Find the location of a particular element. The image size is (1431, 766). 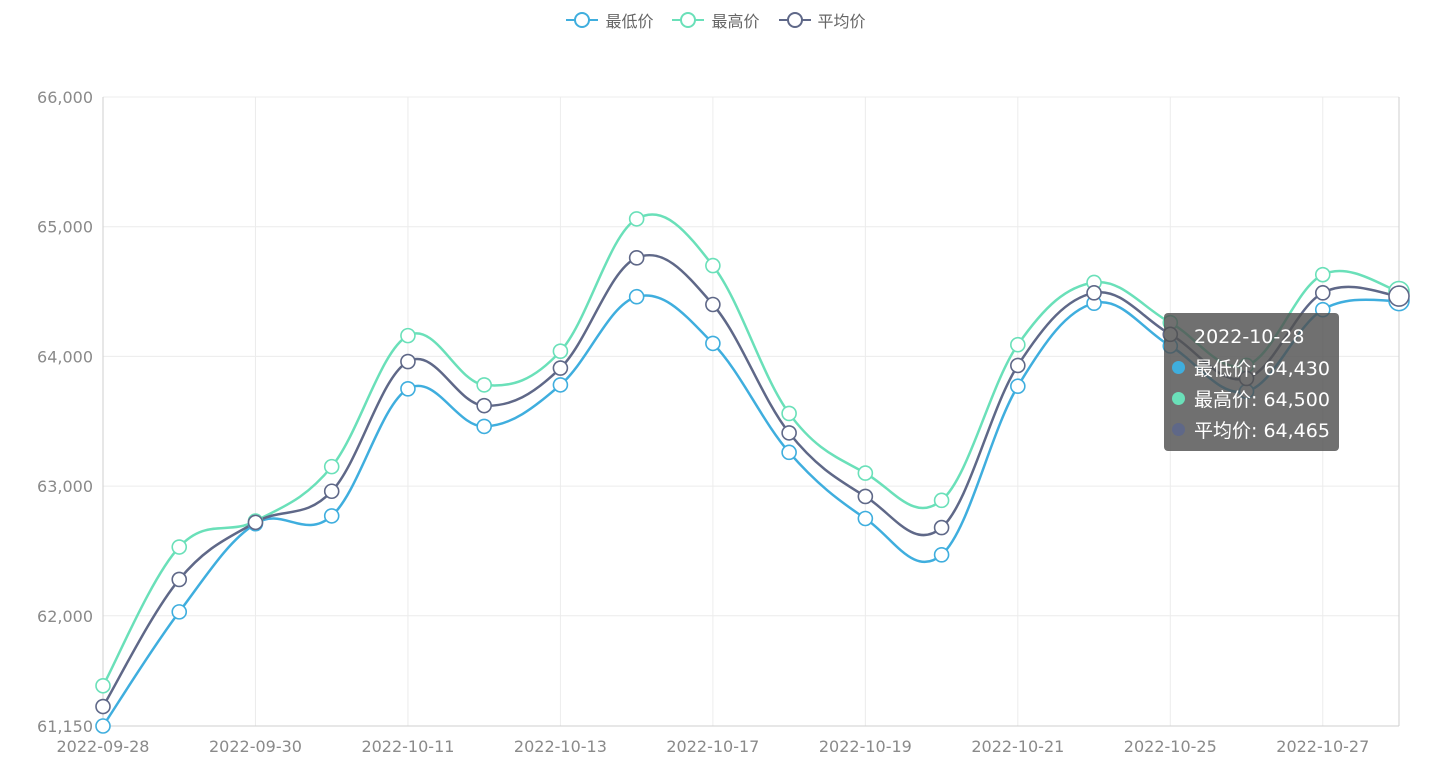

legend-item-high: 最高价 is located at coordinates (715, 20).